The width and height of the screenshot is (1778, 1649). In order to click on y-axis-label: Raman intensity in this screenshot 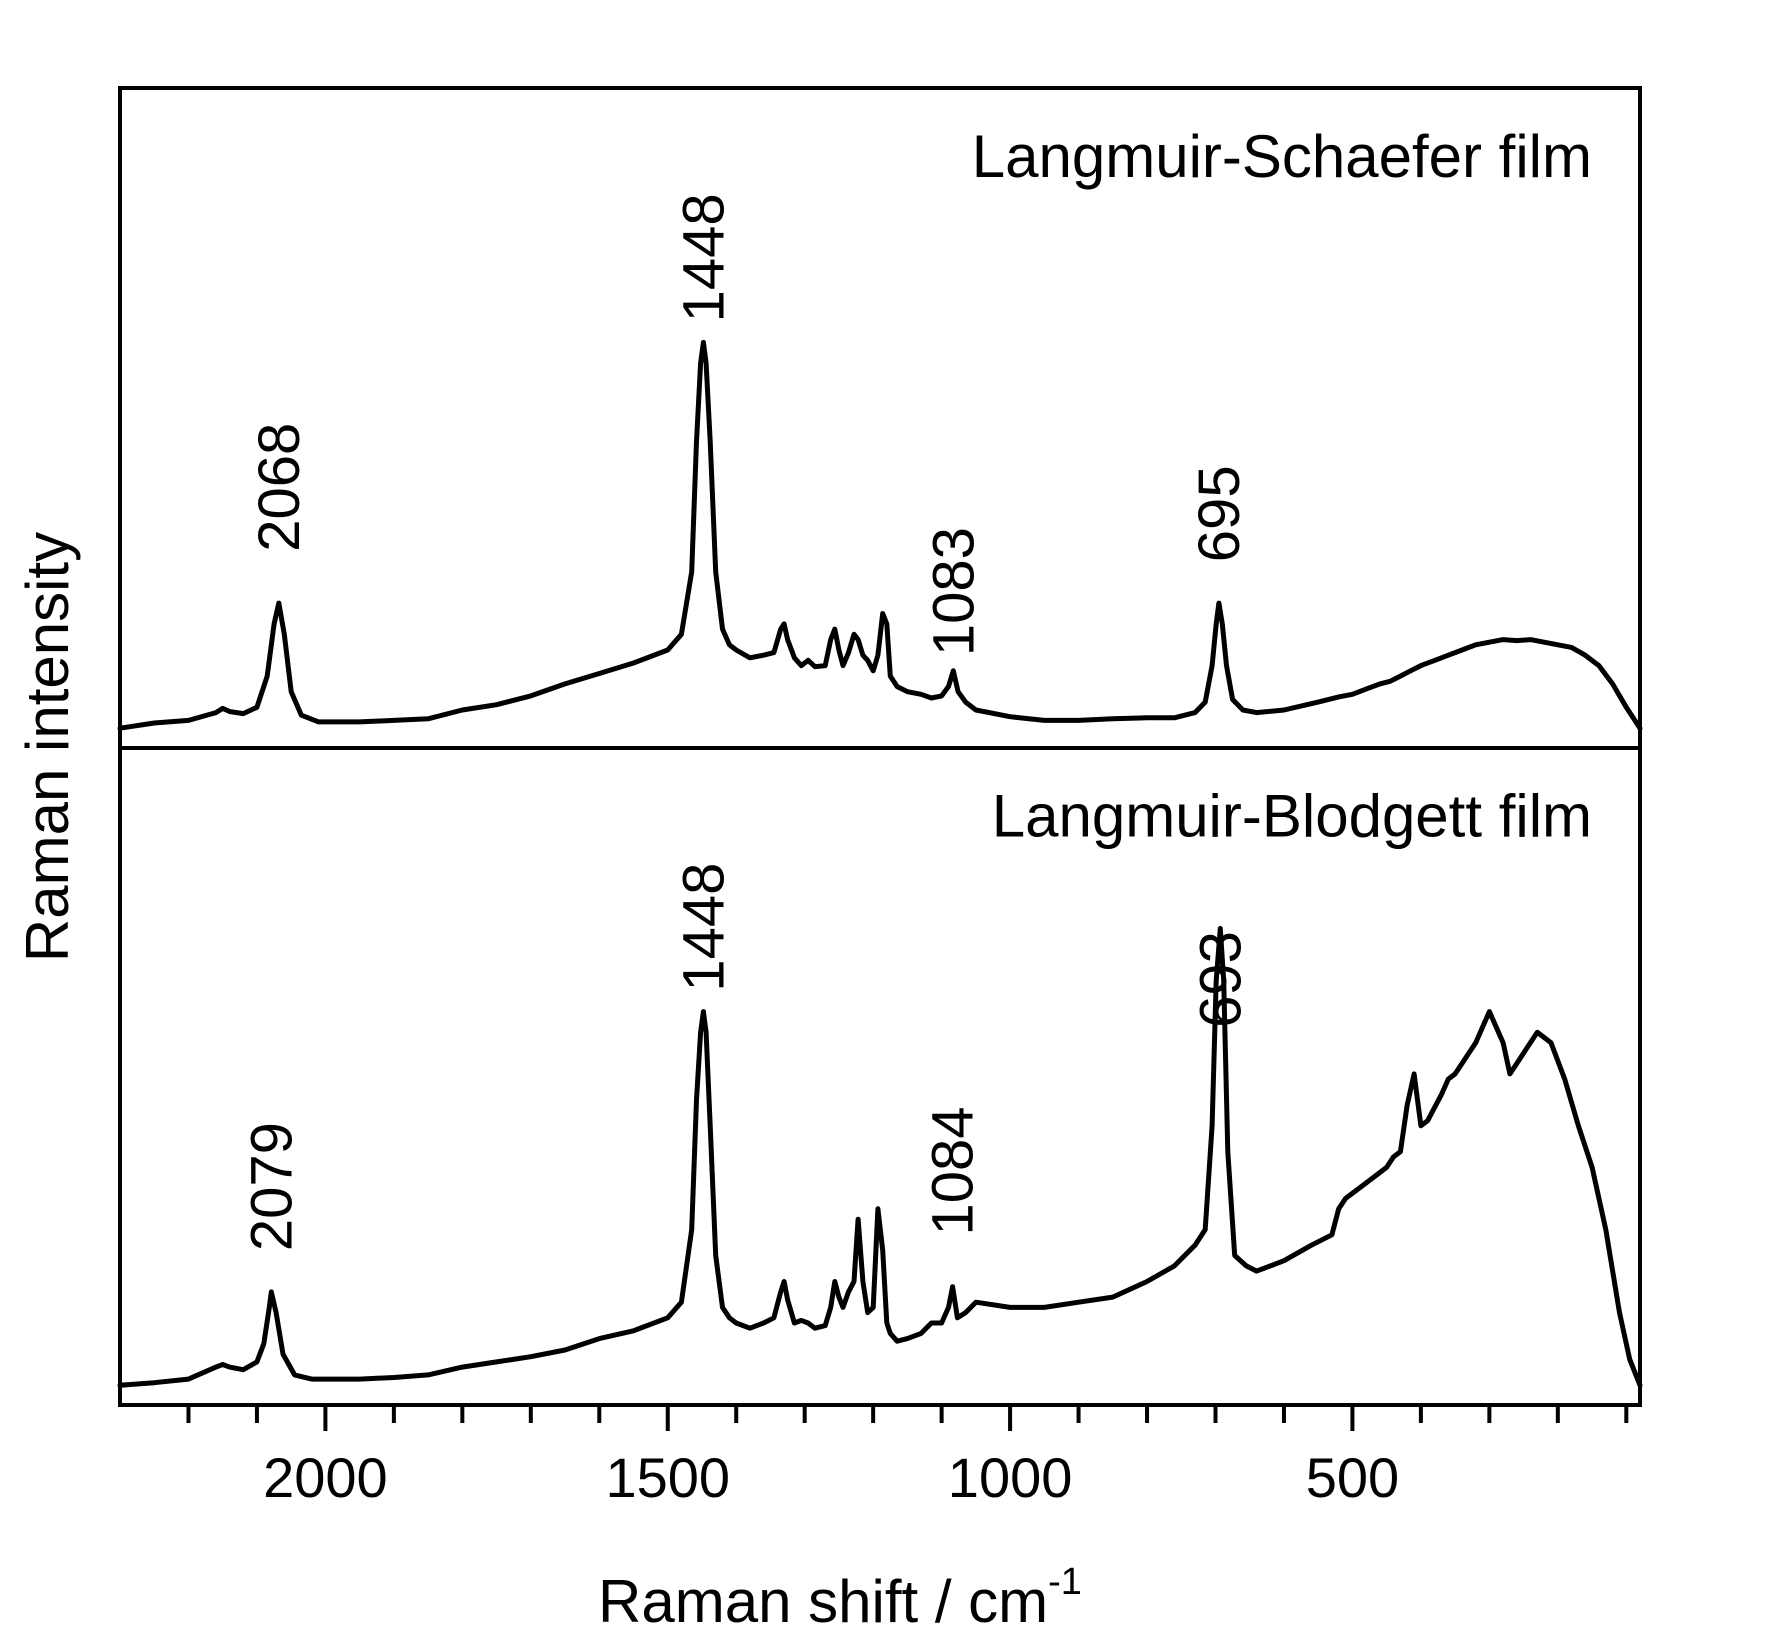, I will do `click(47, 747)`.